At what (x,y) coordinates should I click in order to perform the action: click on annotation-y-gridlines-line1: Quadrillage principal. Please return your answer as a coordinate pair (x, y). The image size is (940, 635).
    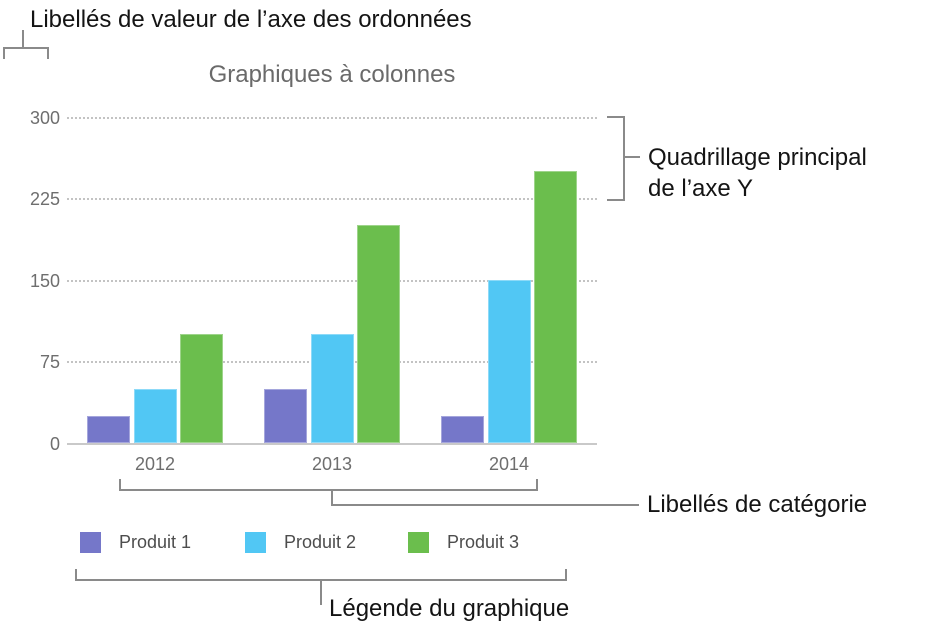
    Looking at the image, I should click on (757, 157).